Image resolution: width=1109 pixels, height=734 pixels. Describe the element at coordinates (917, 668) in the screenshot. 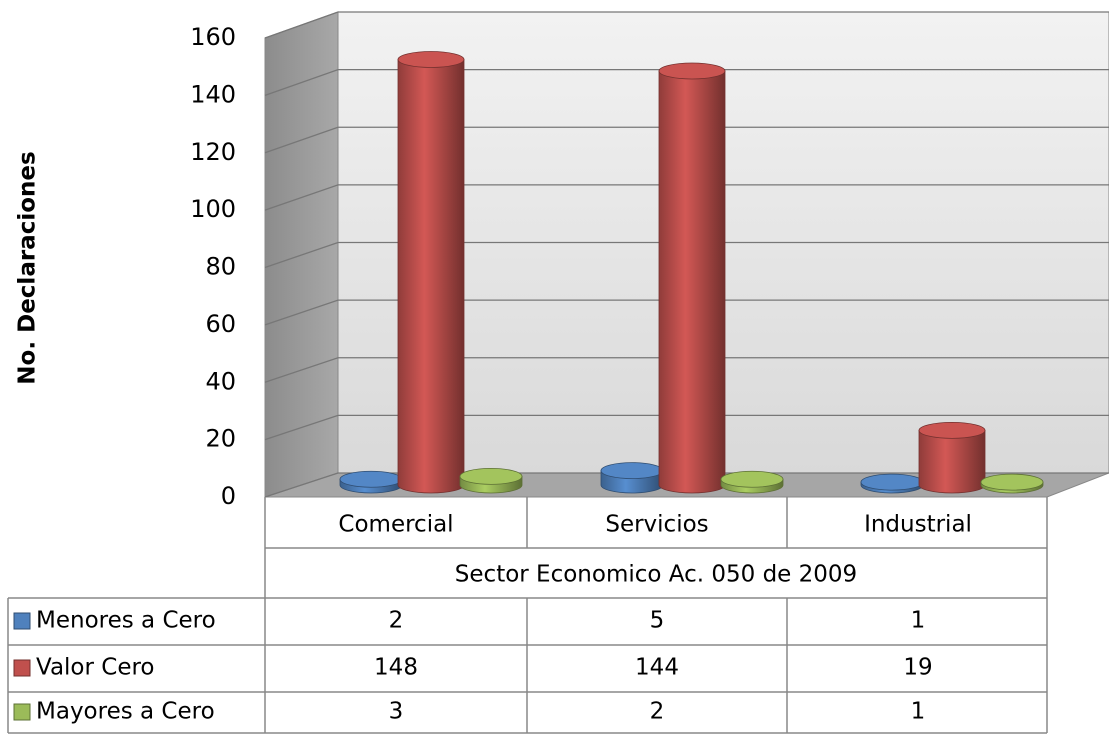

I see `table-value: 19` at that location.